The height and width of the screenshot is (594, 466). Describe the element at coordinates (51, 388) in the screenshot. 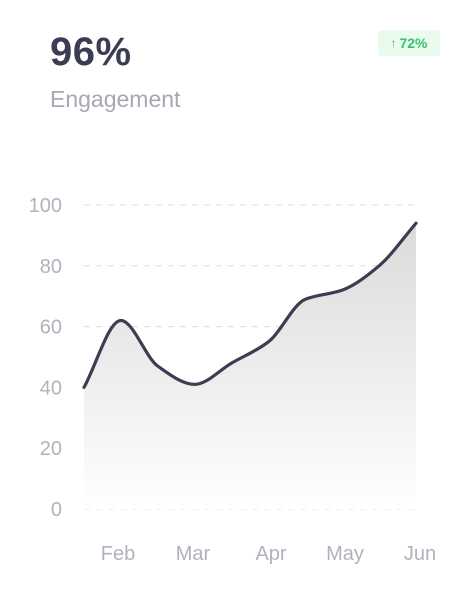

I see `y-tick-label: 40` at that location.